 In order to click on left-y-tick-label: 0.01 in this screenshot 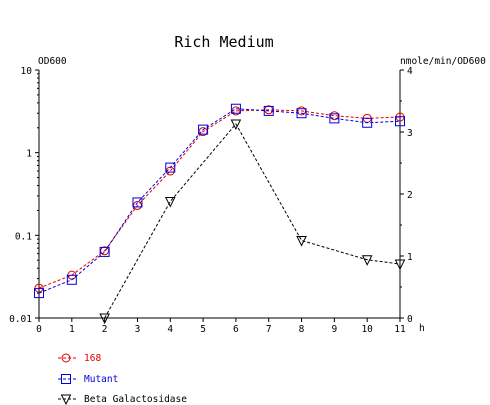, I will do `click(20, 319)`.